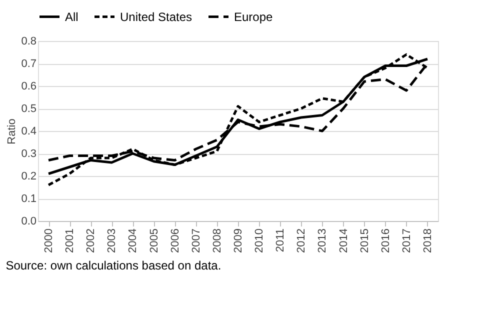  What do you see at coordinates (322, 240) in the screenshot?
I see `x-tick-label: 2013` at bounding box center [322, 240].